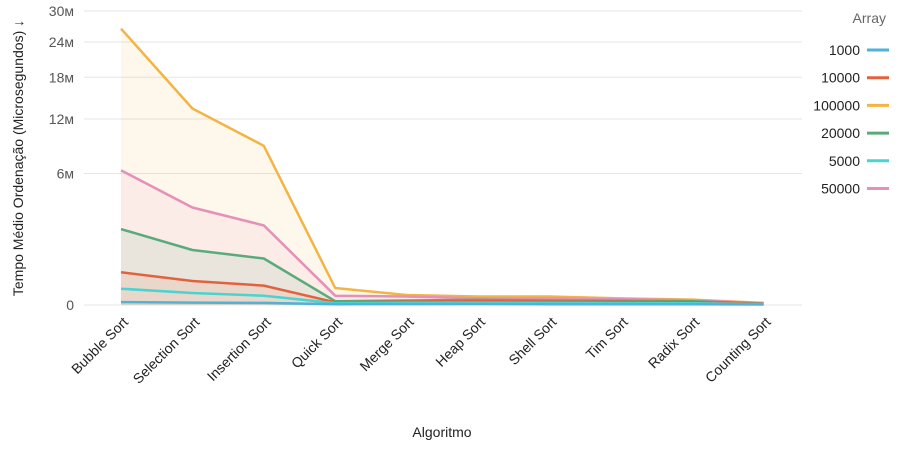 This screenshot has width=905, height=453. I want to click on legend-item-1000: 1000, so click(859, 50).